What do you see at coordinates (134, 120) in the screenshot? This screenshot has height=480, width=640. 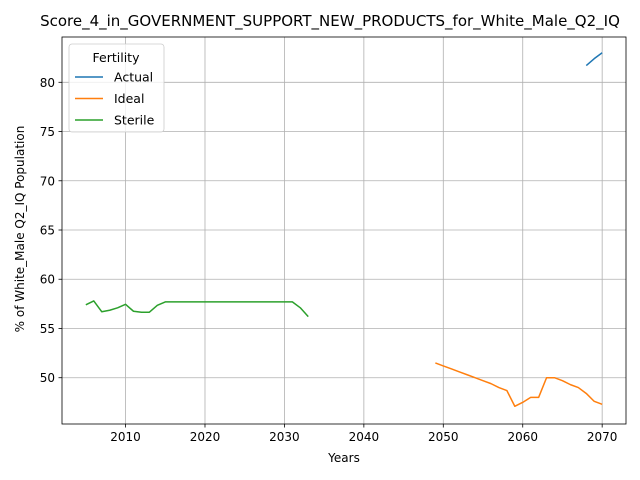 I see `legend-label-sterile: Sterile` at bounding box center [134, 120].